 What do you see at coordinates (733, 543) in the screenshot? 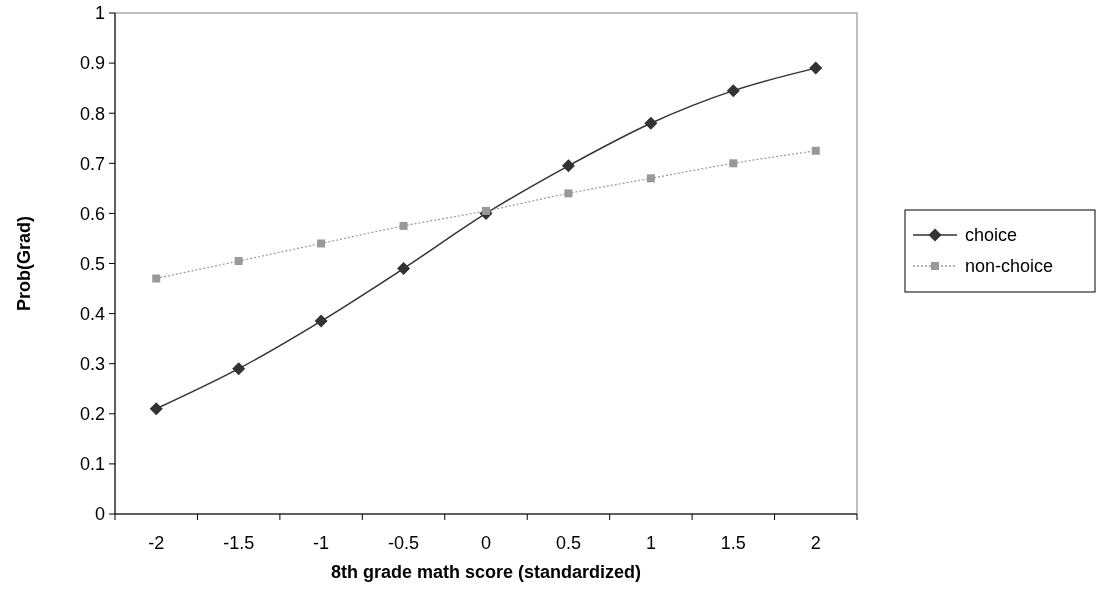
I see `x-tick-label: 1.5` at bounding box center [733, 543].